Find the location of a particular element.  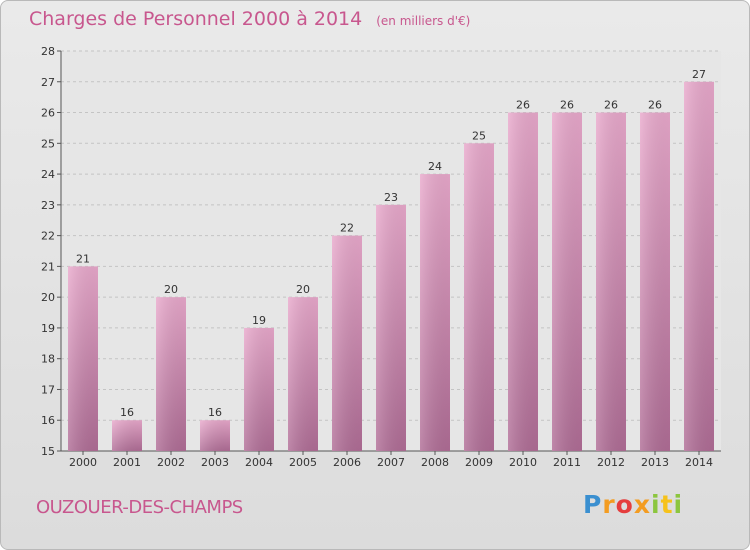

y-tick-label: 15 is located at coordinates (48, 451).